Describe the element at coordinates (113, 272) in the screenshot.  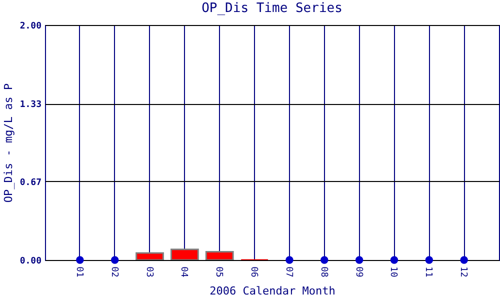
I see `x-tick-label: 02` at that location.